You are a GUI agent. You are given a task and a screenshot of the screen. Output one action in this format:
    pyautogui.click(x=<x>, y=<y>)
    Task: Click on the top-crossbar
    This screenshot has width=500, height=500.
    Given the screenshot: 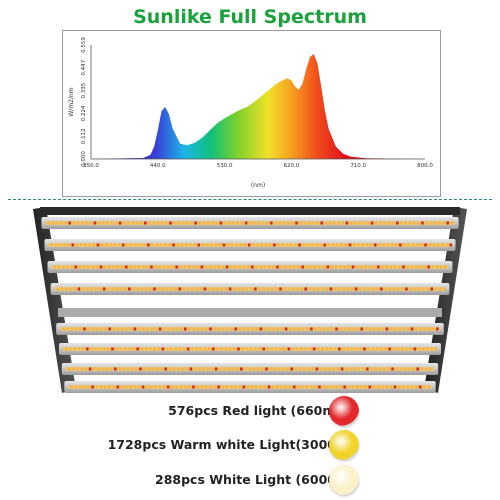 What is the action you would take?
    pyautogui.click(x=250, y=211)
    